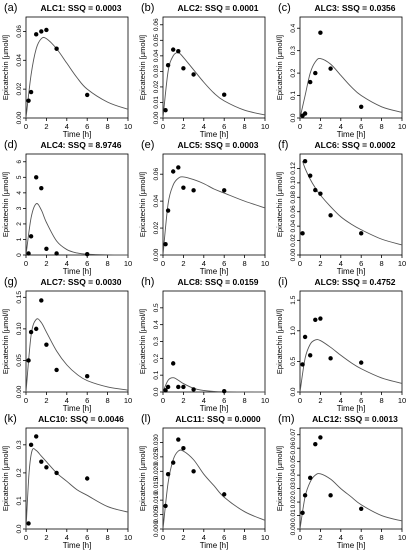 Image resolution: width=410 pixels, height=550 pixels. I want to click on y-tick-label: 6, so click(19, 162).